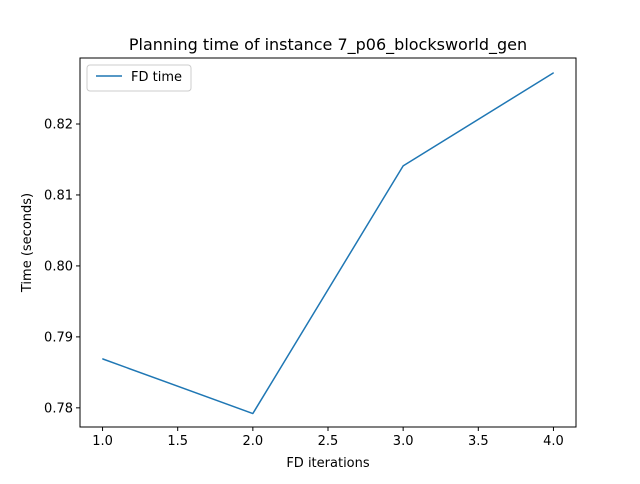 The width and height of the screenshot is (640, 484). I want to click on y-tick-label: 0.82, so click(58, 124).